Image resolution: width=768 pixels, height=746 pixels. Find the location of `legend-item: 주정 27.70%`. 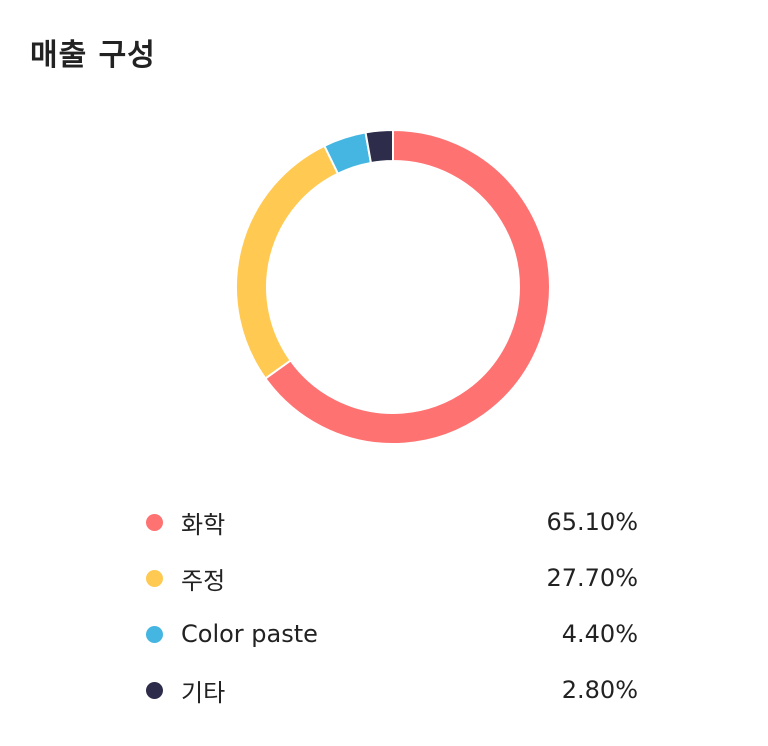

legend-item: 주정 27.70% is located at coordinates (392, 578).